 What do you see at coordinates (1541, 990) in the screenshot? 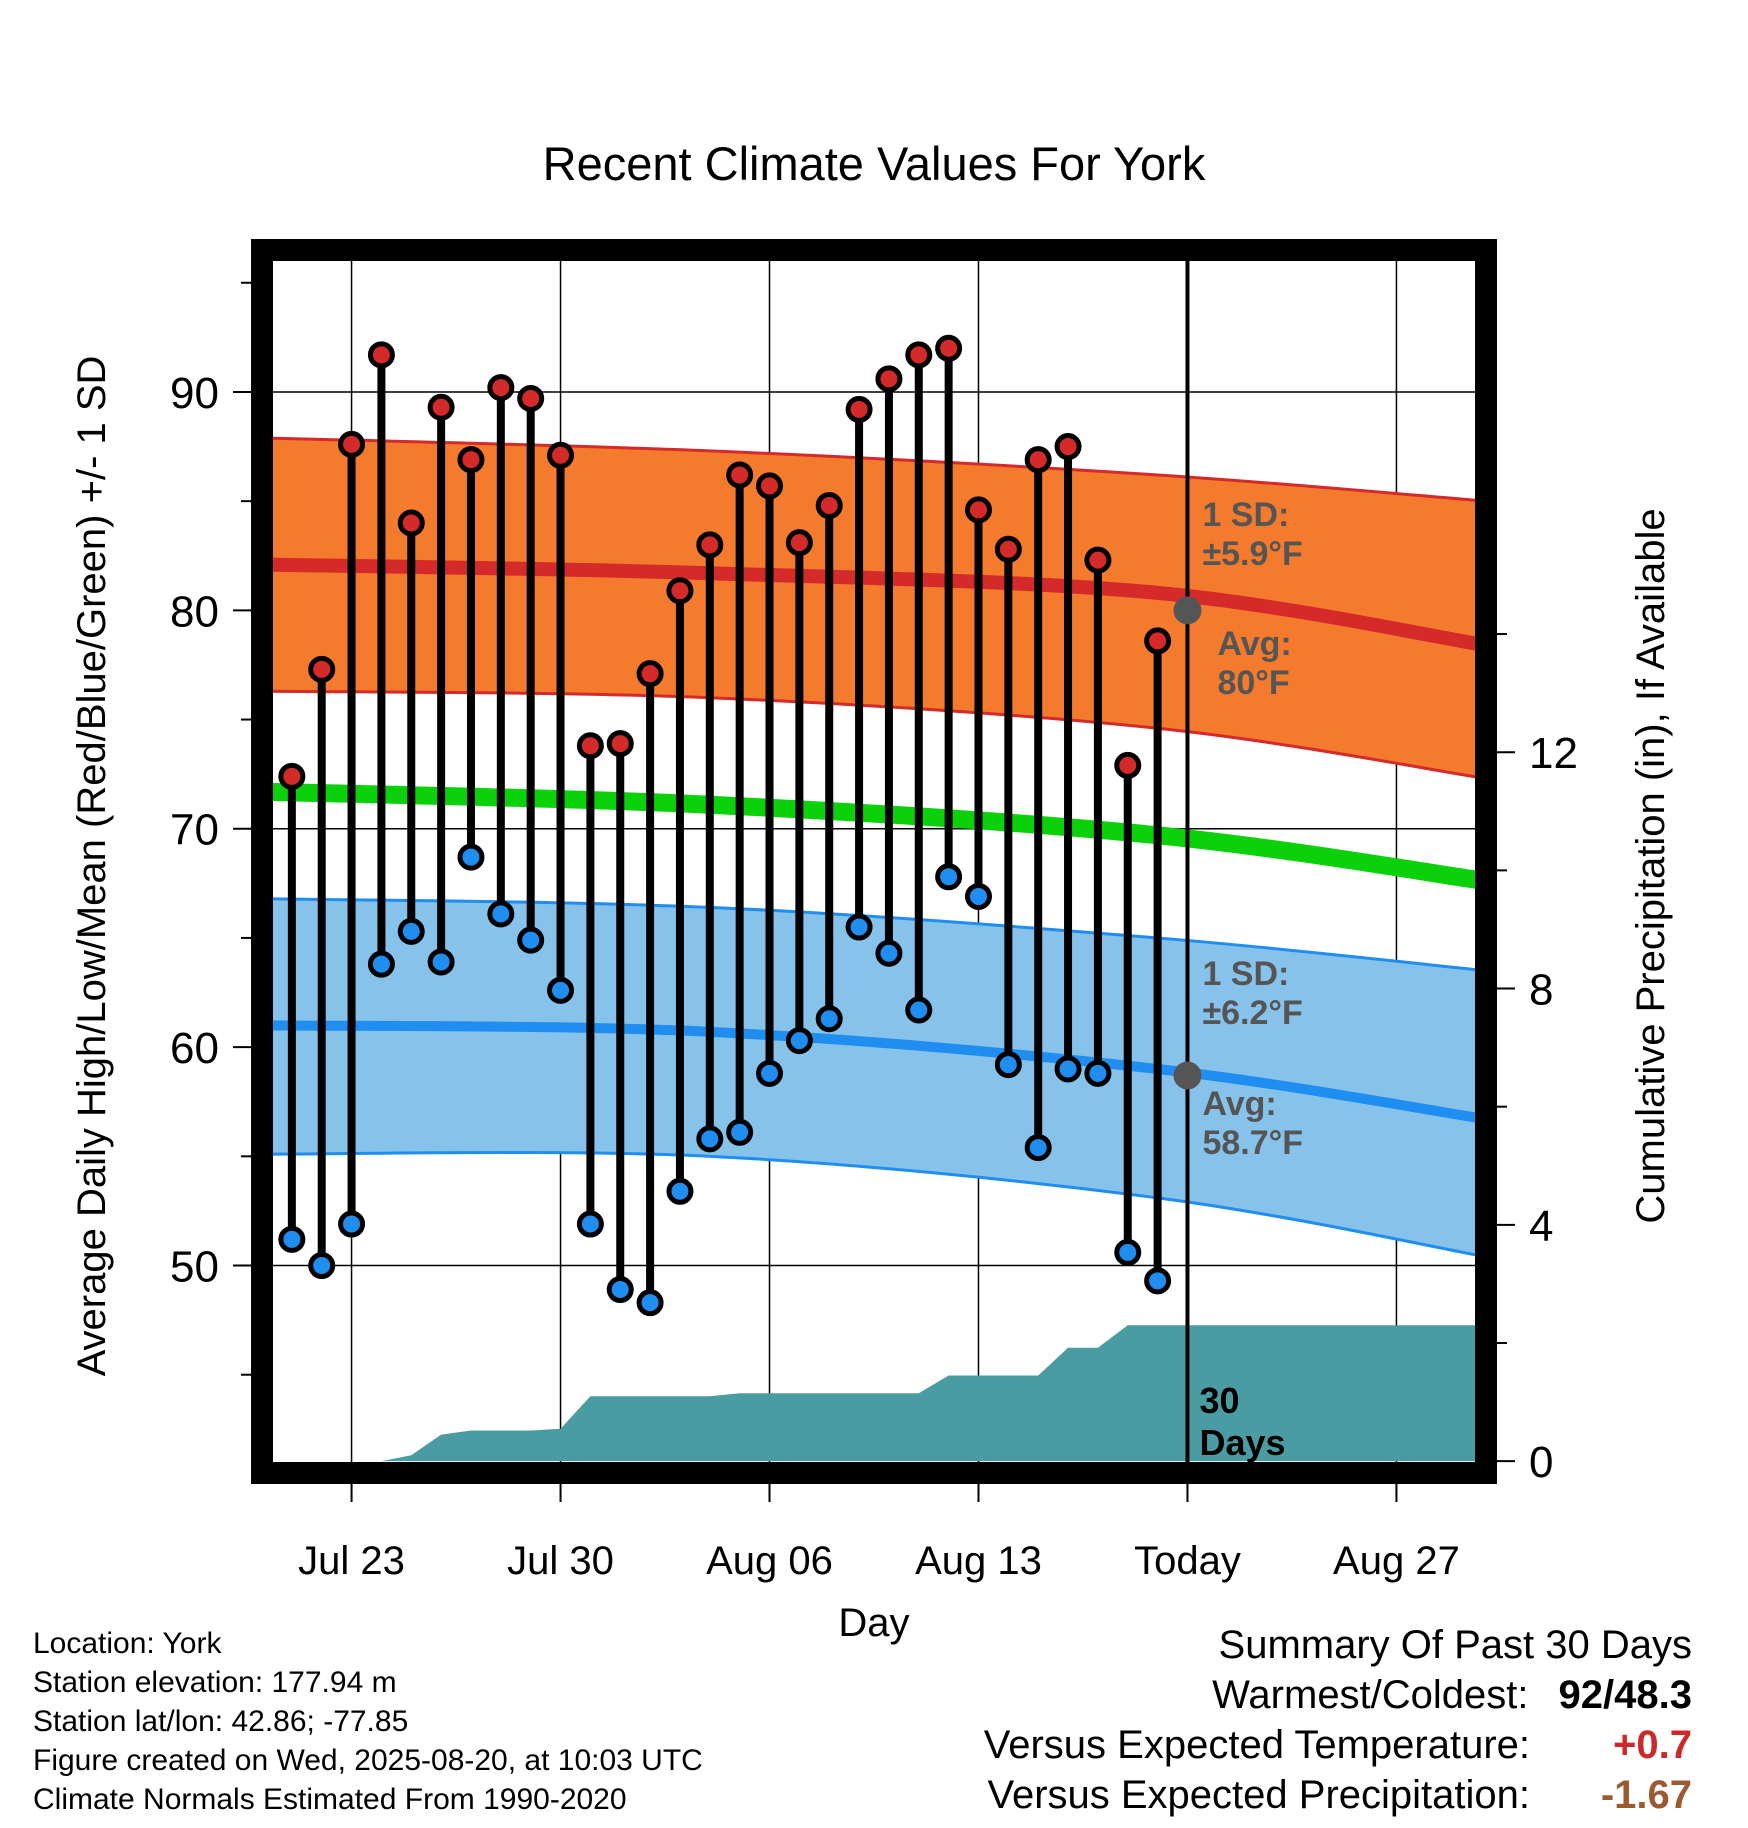
I see `y2-tick-label: 8` at bounding box center [1541, 990].